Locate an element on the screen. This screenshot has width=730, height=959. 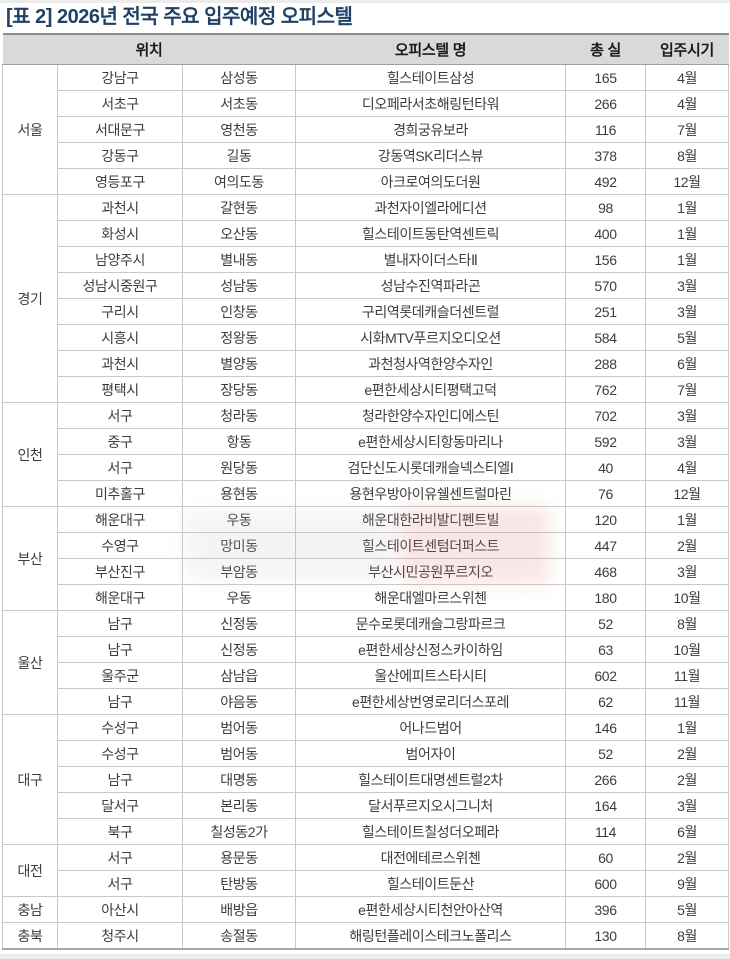
dong-cell: 영천동 is located at coordinates (239, 129).